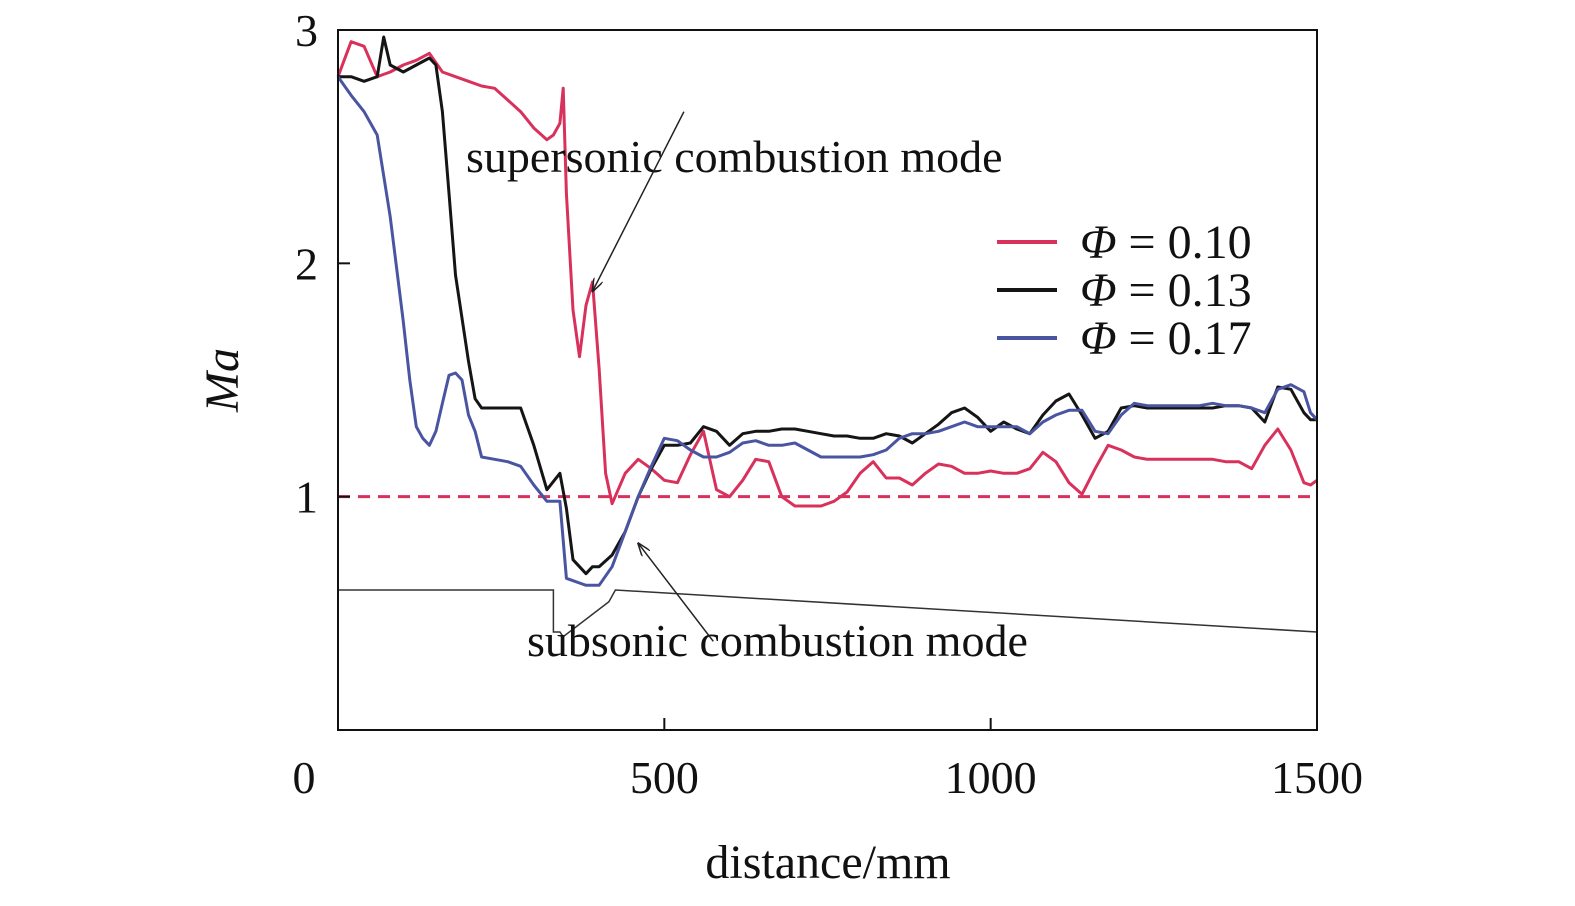 The width and height of the screenshot is (1575, 906). I want to click on y-tick-label: 3, so click(306, 30).